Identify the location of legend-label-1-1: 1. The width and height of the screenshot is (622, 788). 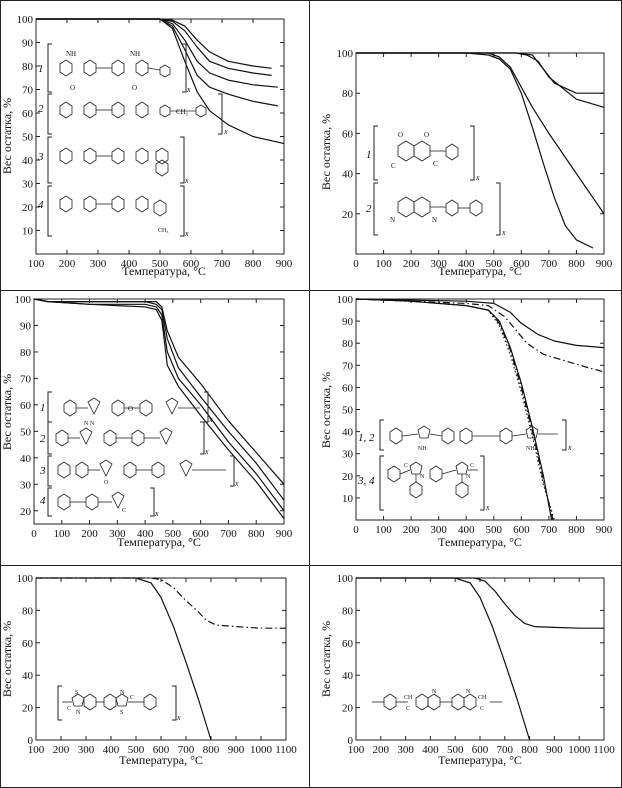
(41, 69).